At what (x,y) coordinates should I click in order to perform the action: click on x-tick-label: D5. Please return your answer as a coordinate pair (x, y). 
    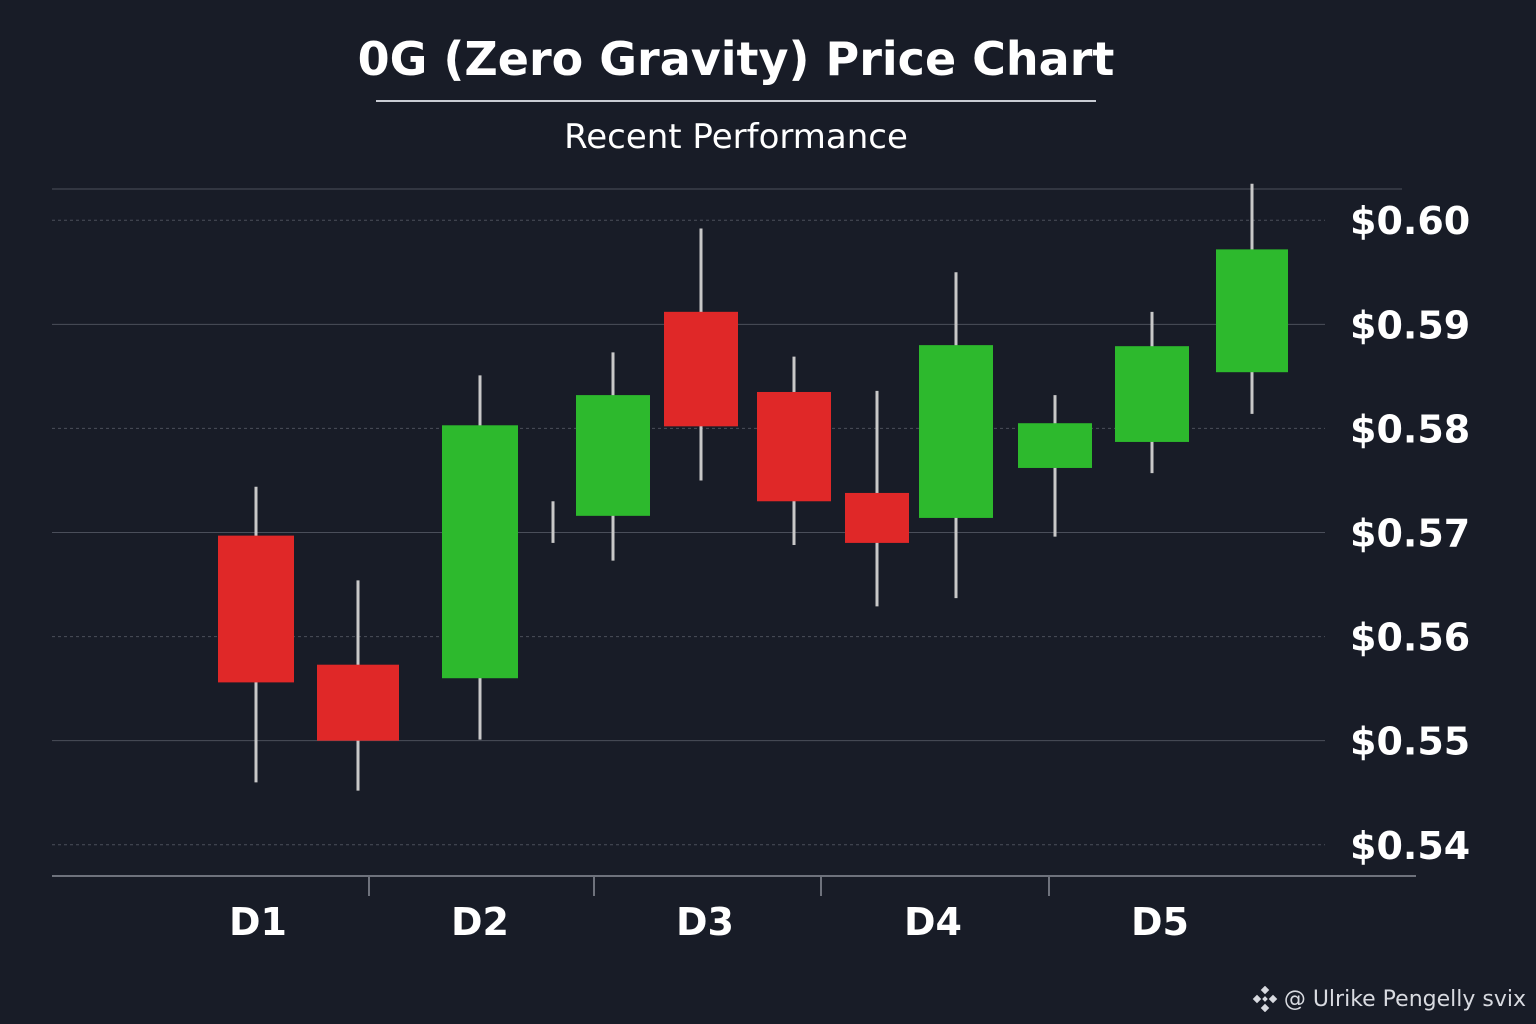
    Looking at the image, I should click on (1160, 922).